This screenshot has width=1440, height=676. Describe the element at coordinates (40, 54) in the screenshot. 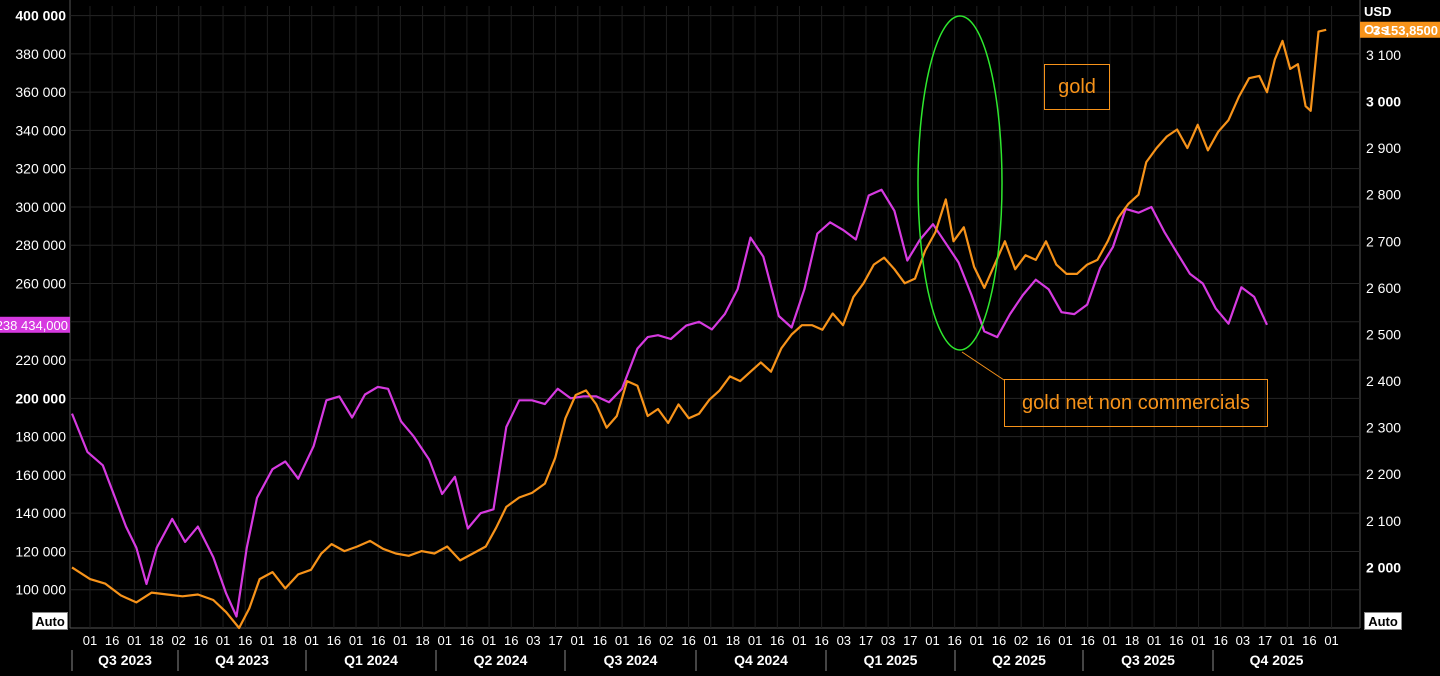

I see `left-tick-label: 380 000` at that location.